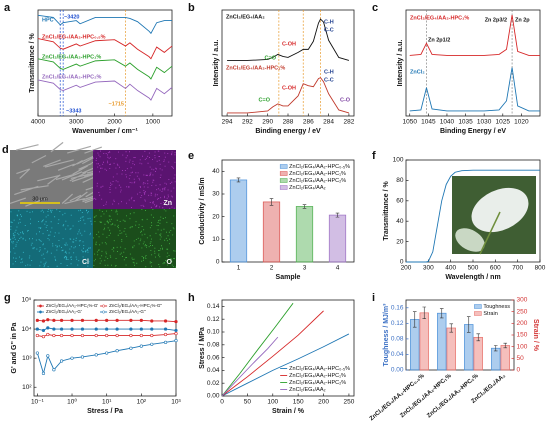 The width and height of the screenshot is (550, 445). I want to click on x-category-label: 1, so click(239, 268).